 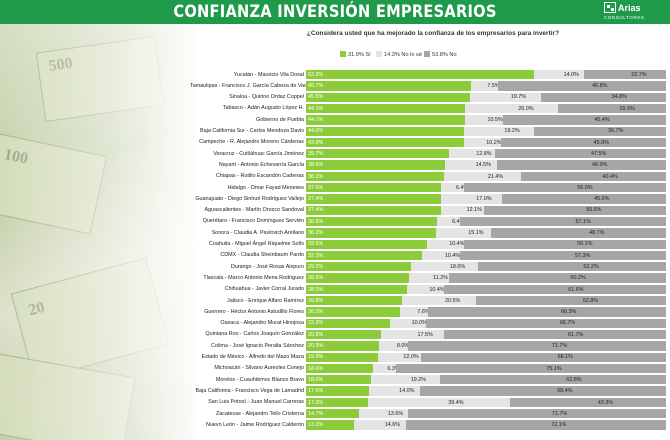 I want to click on legend-item-no-lo-se: 14.3% No lo sé, so click(x=399, y=54).